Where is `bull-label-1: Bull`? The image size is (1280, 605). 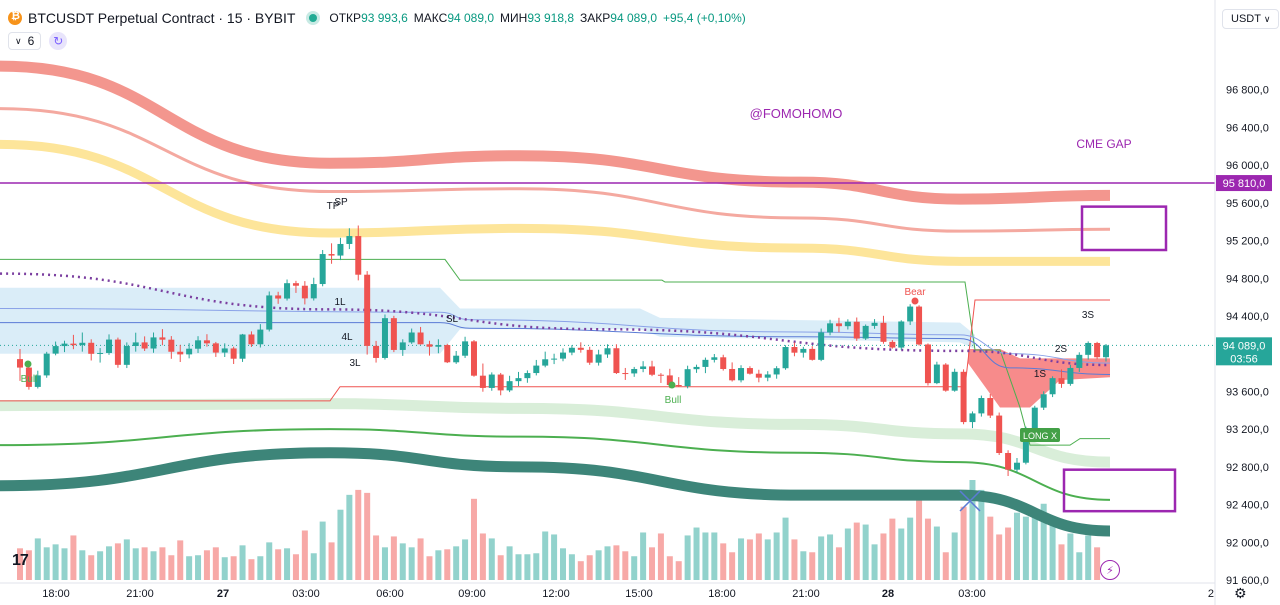
bull-label-1: Bull is located at coordinates (29, 379).